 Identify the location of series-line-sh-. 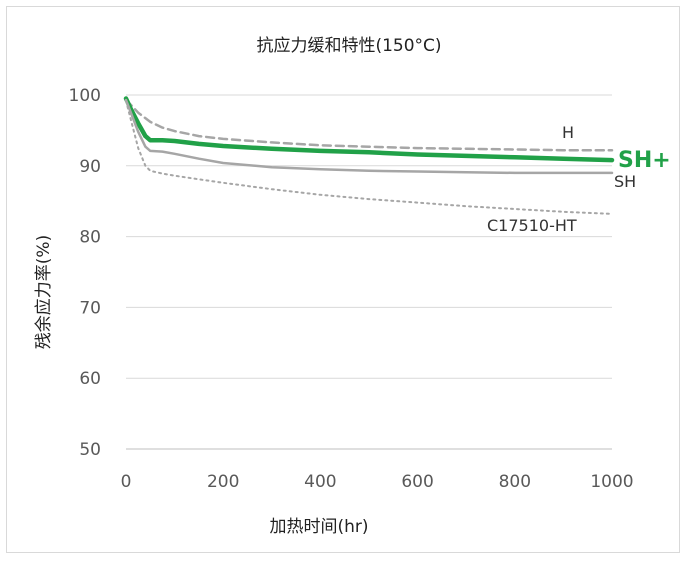
(369, 129).